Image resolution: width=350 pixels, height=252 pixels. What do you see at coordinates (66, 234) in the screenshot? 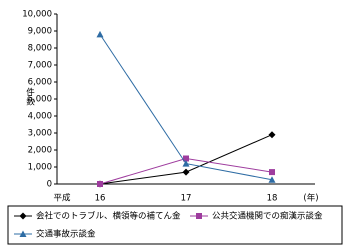
I see `legend-label: 交通事故示談金` at bounding box center [66, 234].